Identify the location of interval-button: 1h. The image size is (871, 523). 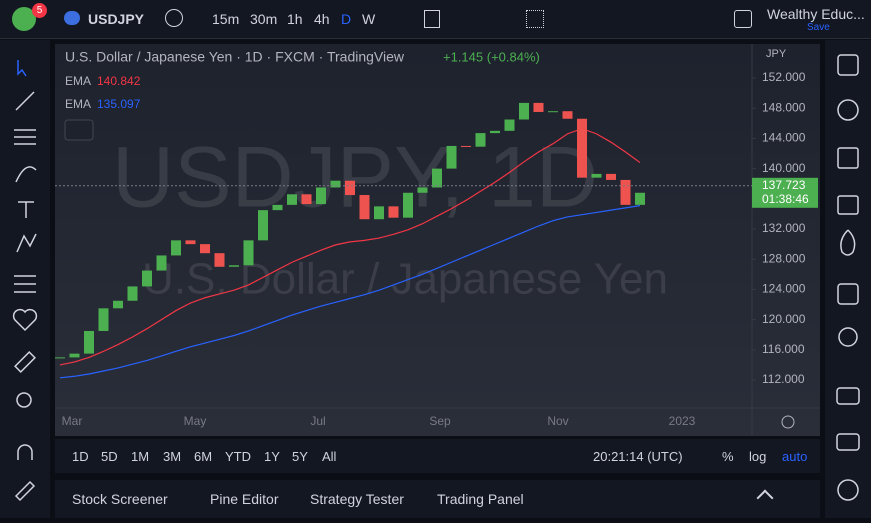
(295, 19).